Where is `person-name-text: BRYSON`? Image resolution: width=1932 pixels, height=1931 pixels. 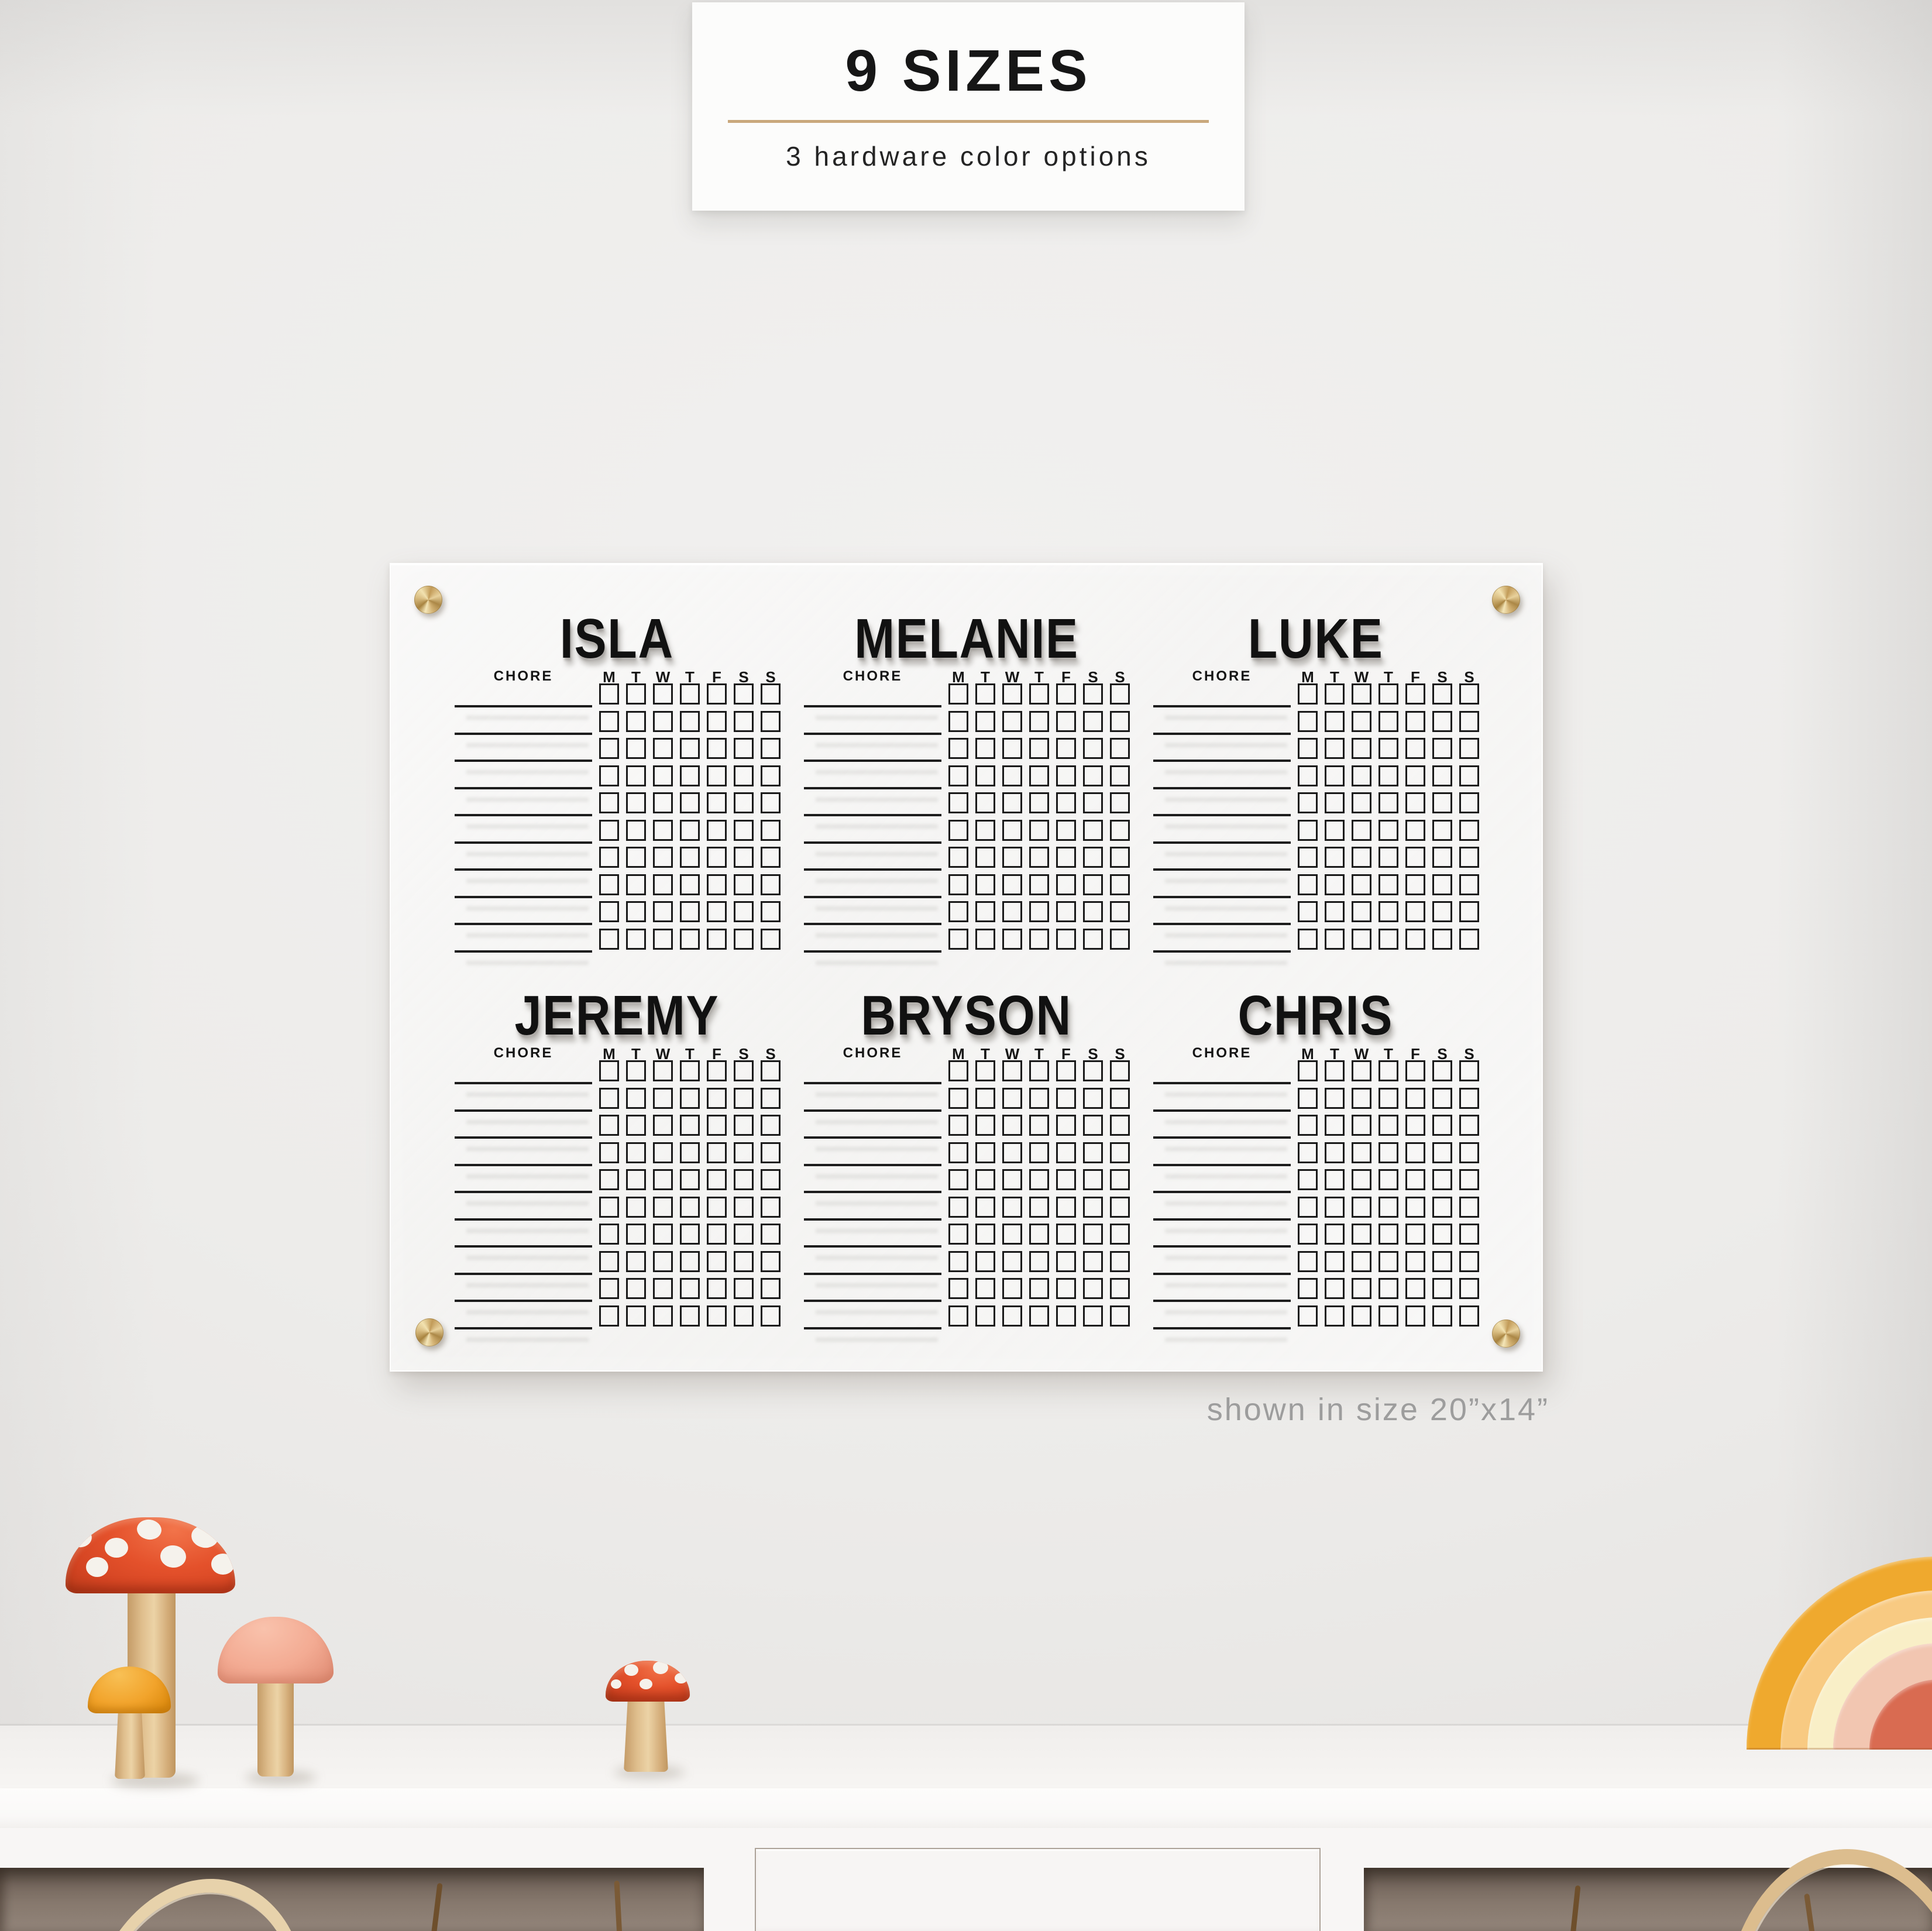 person-name-text: BRYSON is located at coordinates (966, 1016).